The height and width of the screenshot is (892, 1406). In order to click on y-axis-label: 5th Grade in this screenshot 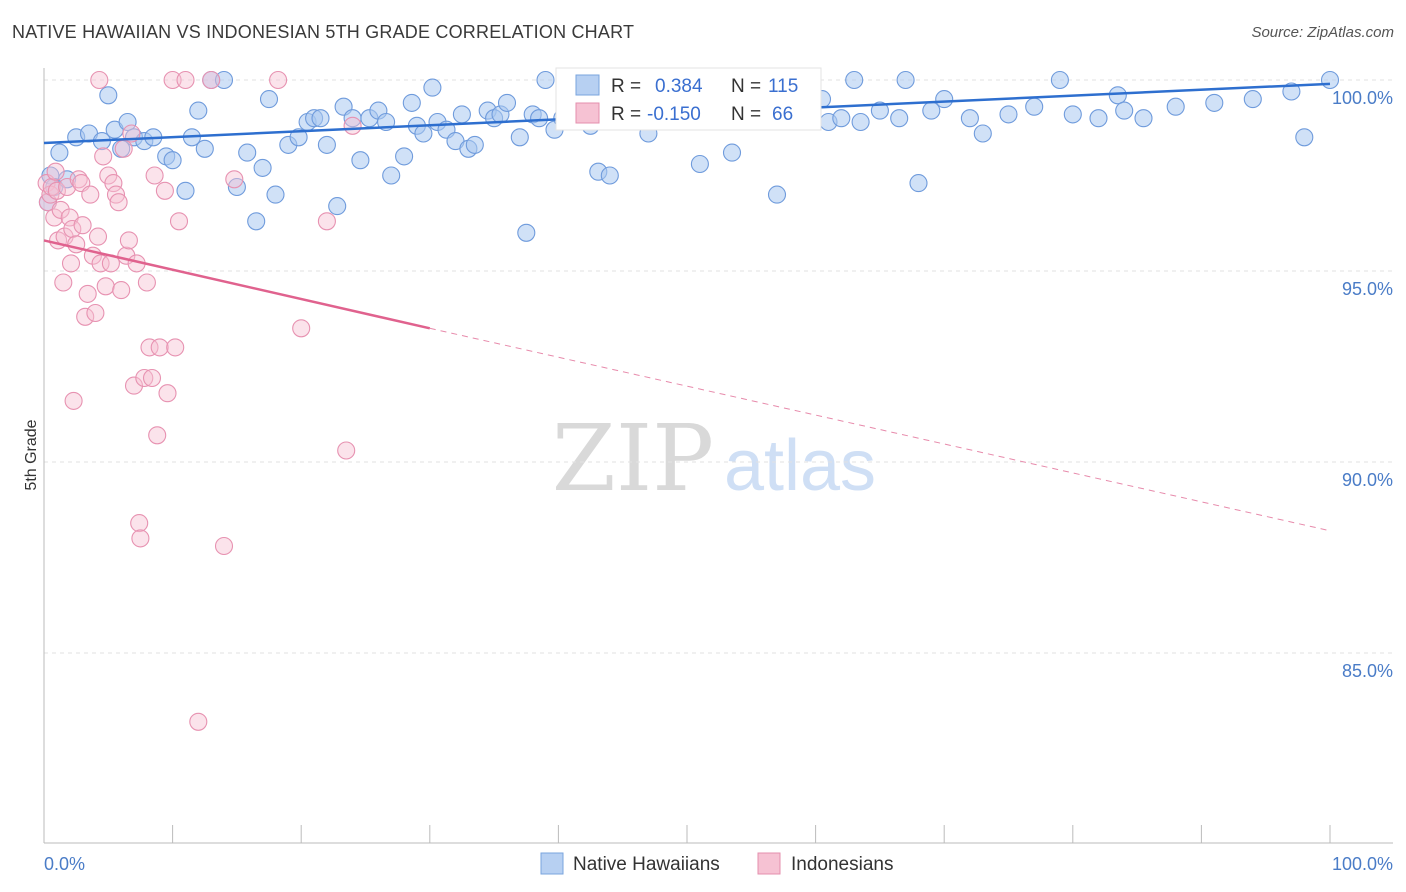, I will do `click(31, 454)`.